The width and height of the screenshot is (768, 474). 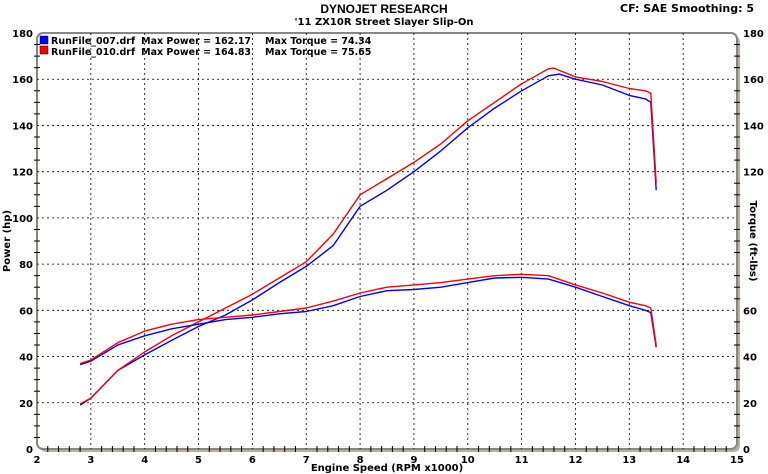 I want to click on x-tick-label: 4, so click(x=144, y=460).